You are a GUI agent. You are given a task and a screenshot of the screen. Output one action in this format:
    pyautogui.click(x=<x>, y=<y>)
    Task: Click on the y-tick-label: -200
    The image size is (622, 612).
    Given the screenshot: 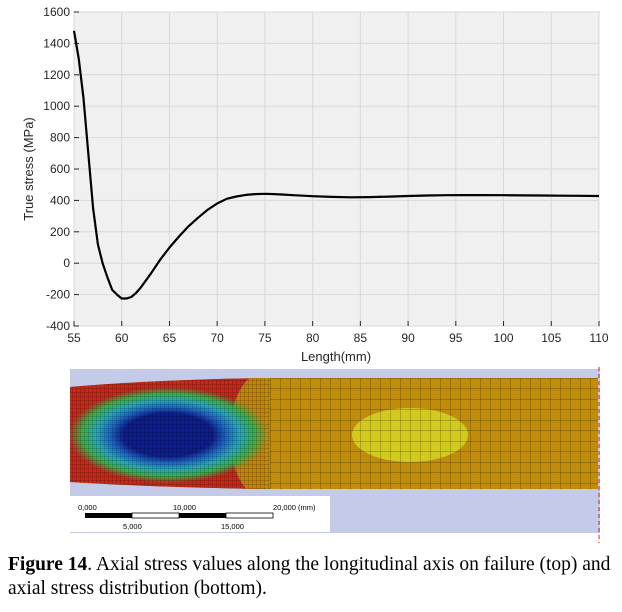 What is the action you would take?
    pyautogui.click(x=58, y=295)
    